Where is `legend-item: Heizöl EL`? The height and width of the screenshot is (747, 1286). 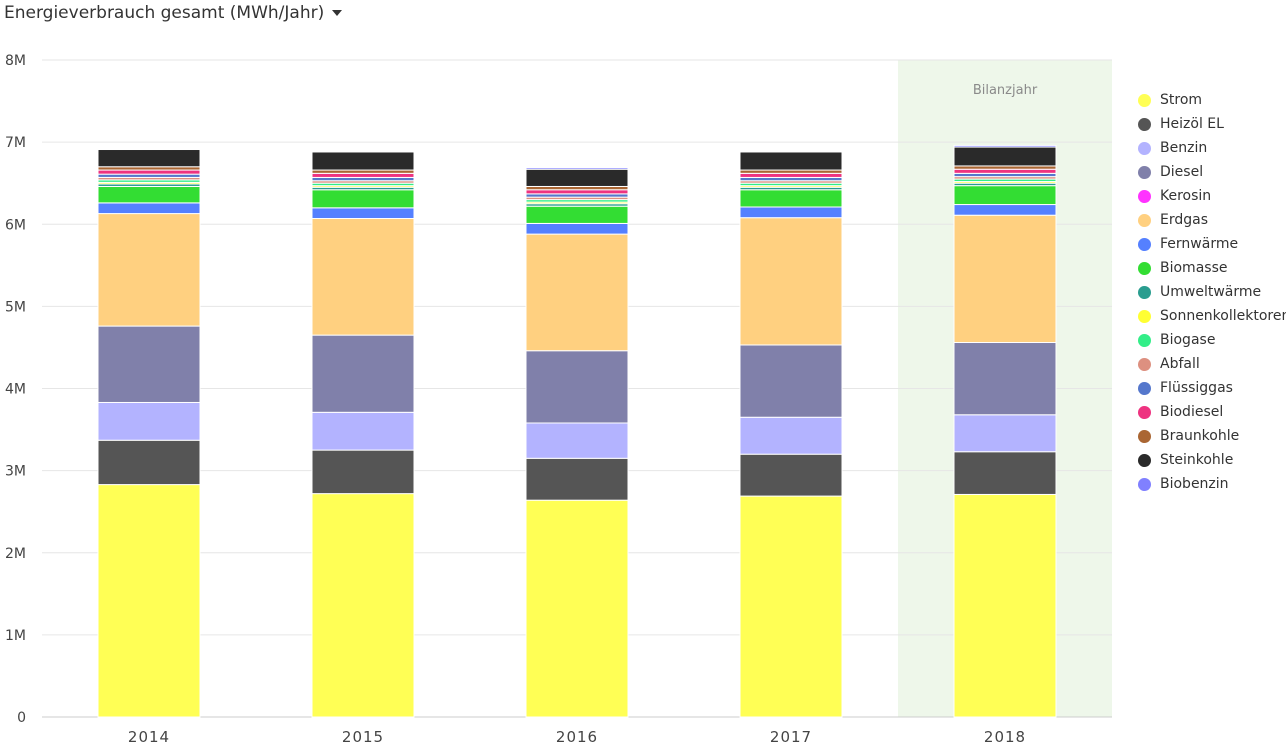
legend-item: Heizöl EL is located at coordinates (1212, 124).